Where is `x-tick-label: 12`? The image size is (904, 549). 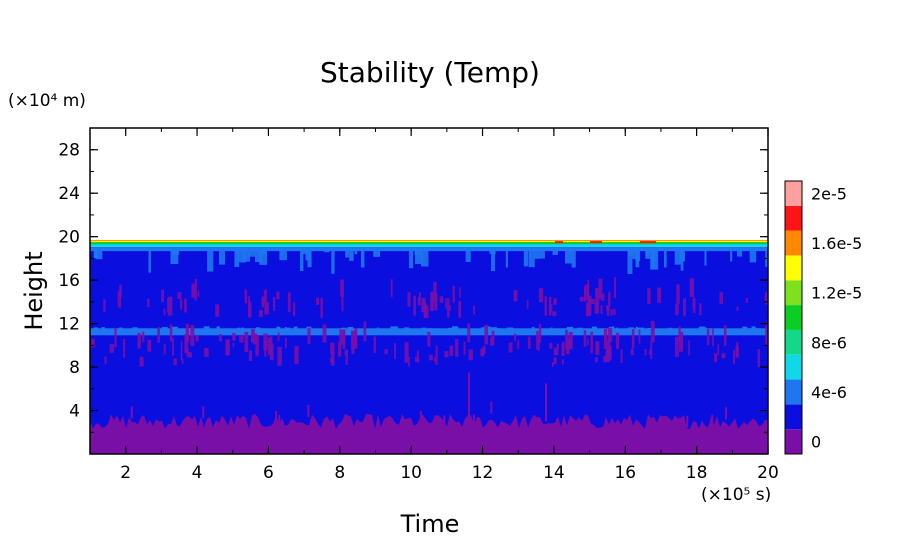 x-tick-label: 12 is located at coordinates (483, 473).